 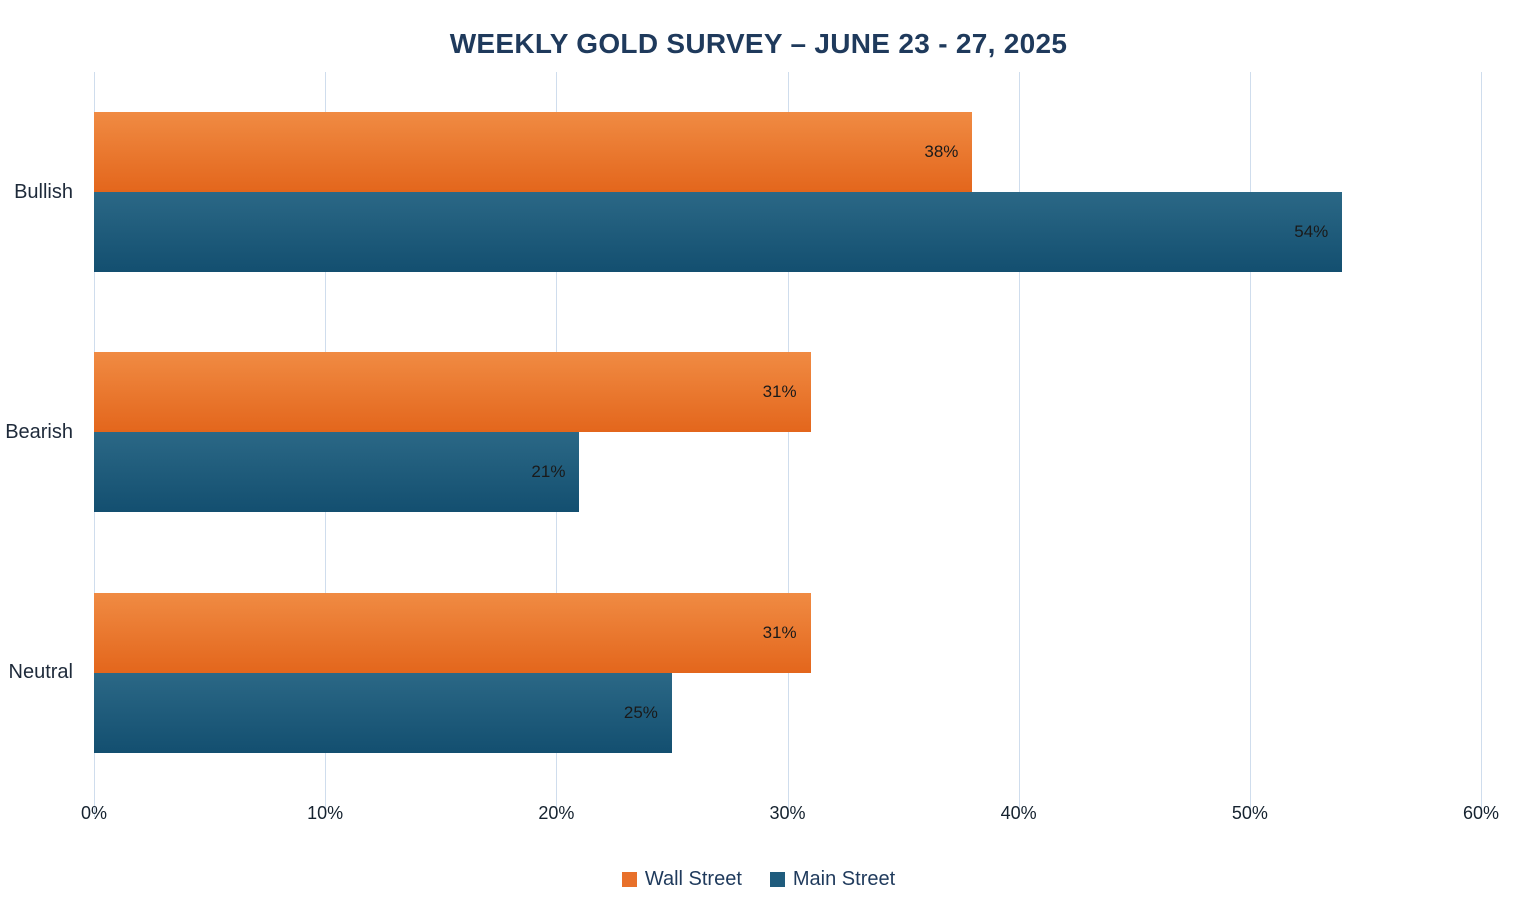 I want to click on x-tick-label-50: 50%, so click(x=1249, y=813).